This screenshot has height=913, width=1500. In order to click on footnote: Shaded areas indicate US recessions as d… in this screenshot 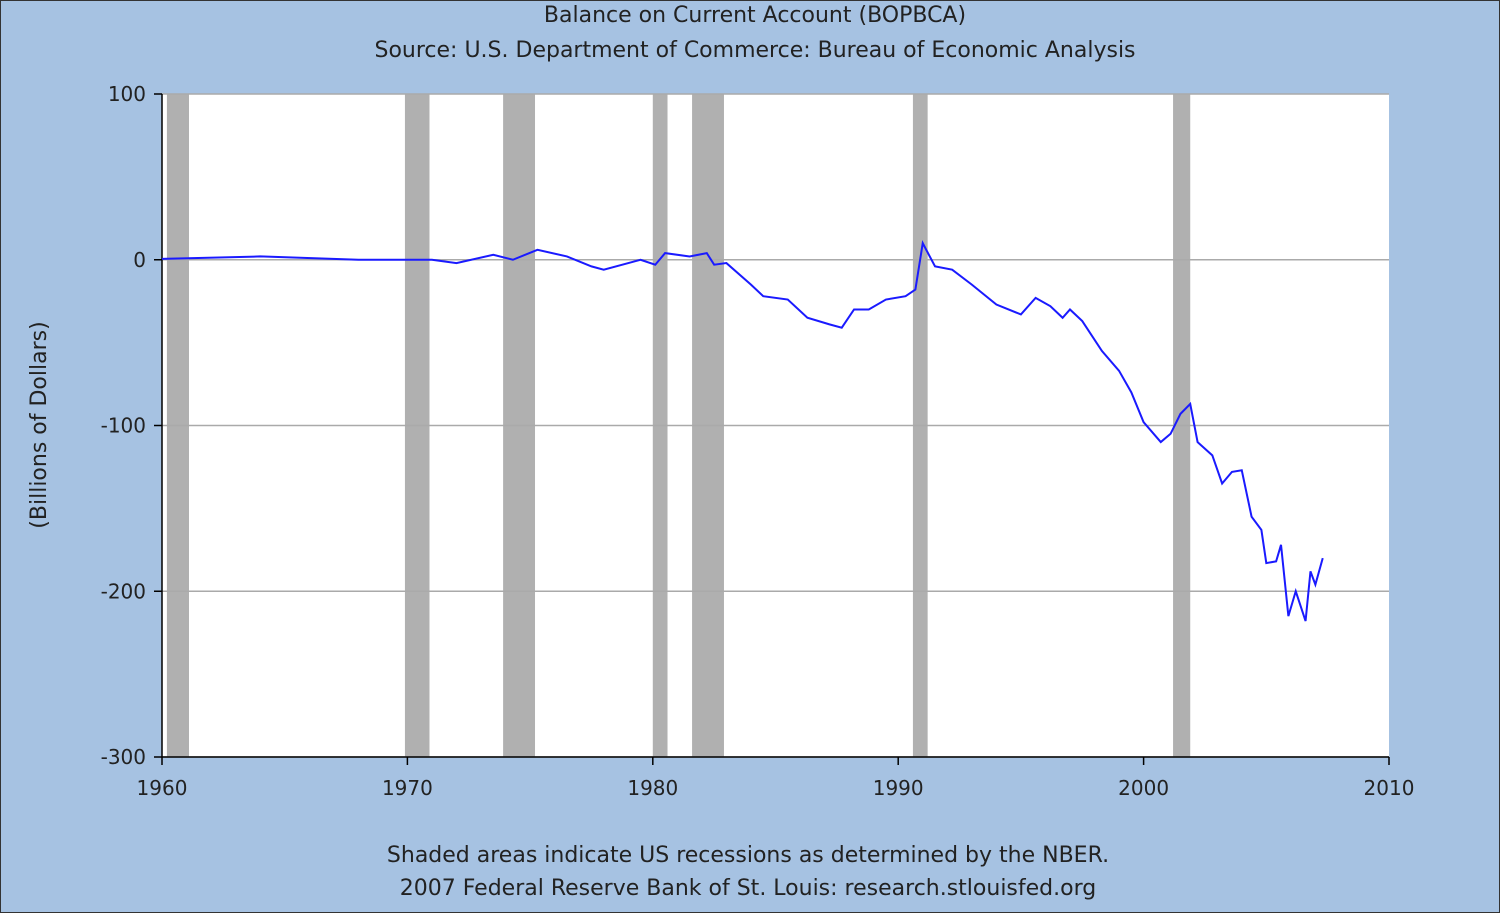, I will do `click(748, 855)`.